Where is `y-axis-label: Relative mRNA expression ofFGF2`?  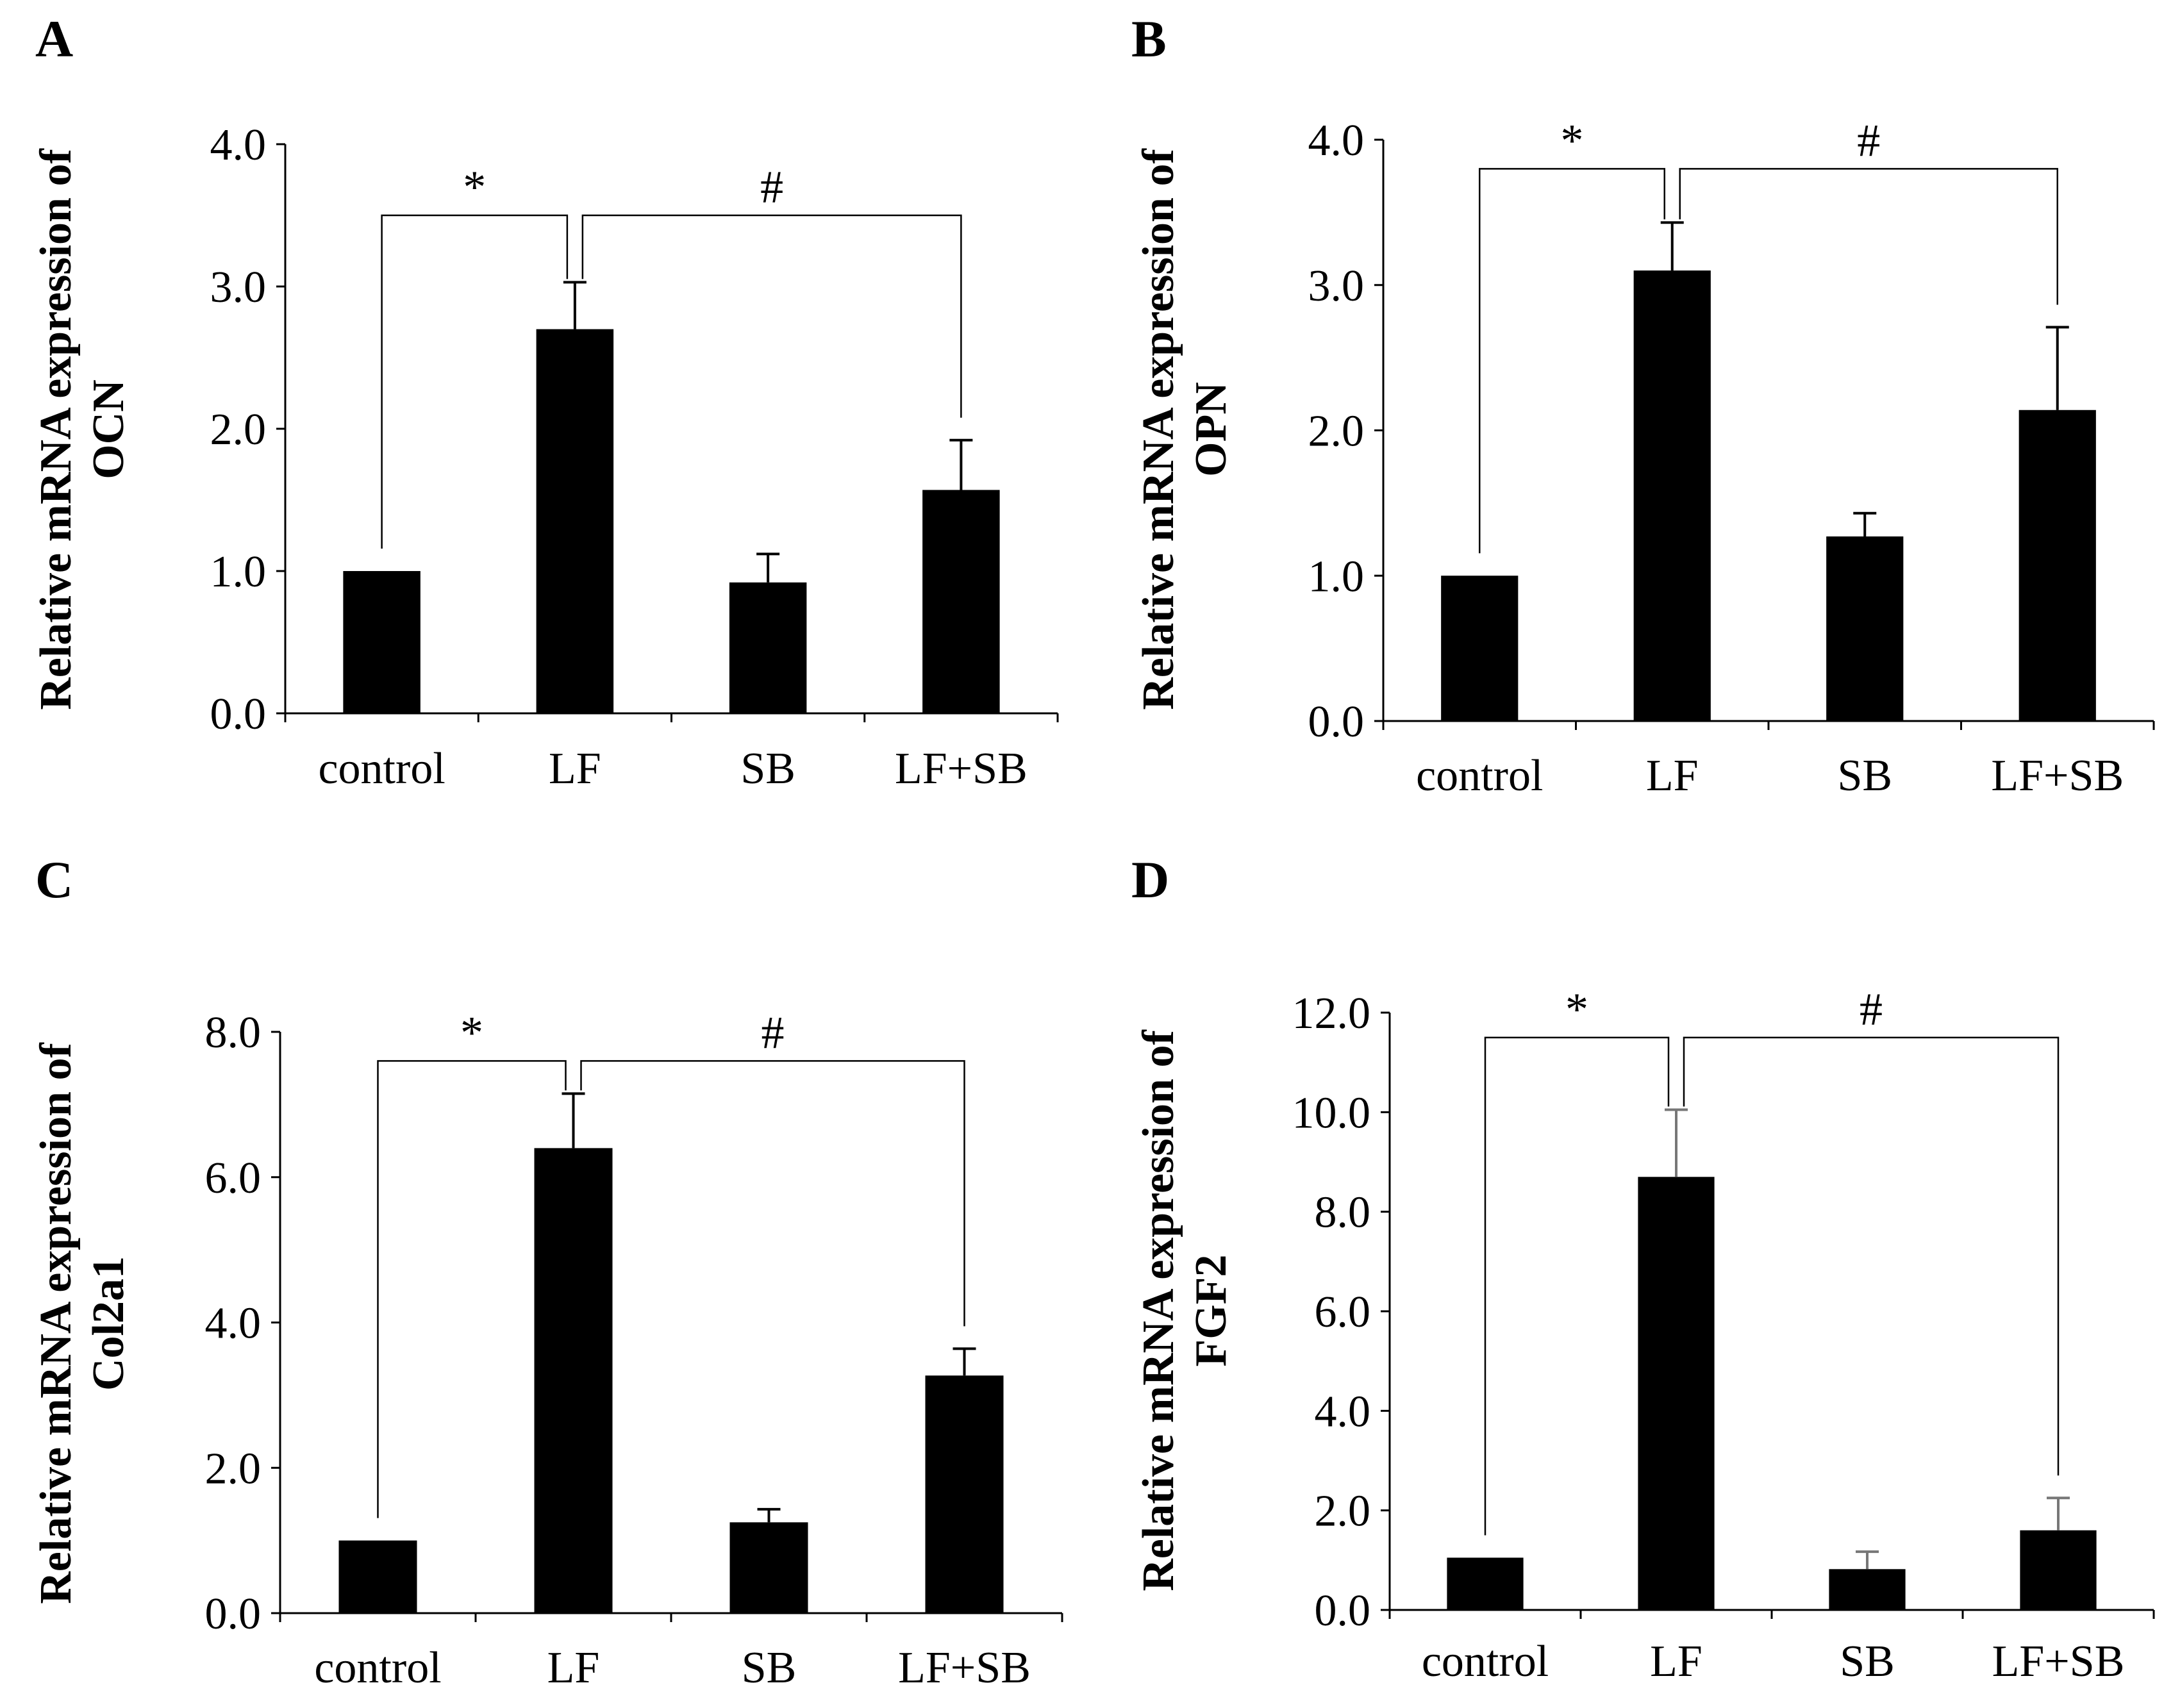 y-axis-label: Relative mRNA expression ofFGF2 is located at coordinates (1185, 1310).